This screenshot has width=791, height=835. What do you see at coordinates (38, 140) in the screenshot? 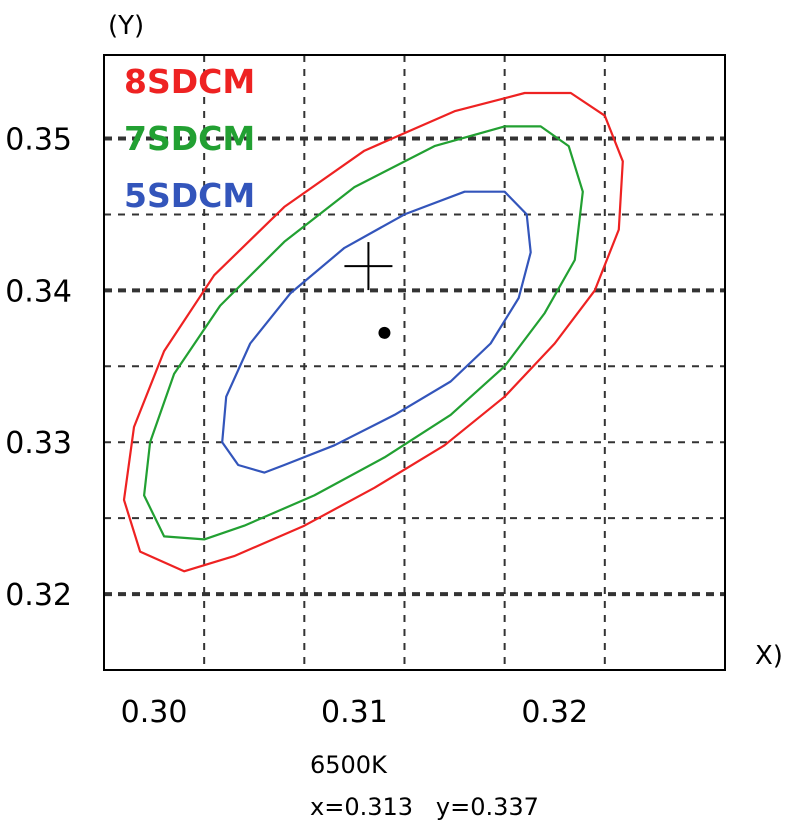
I see `y-tick-label-3: 0.35` at bounding box center [38, 140].